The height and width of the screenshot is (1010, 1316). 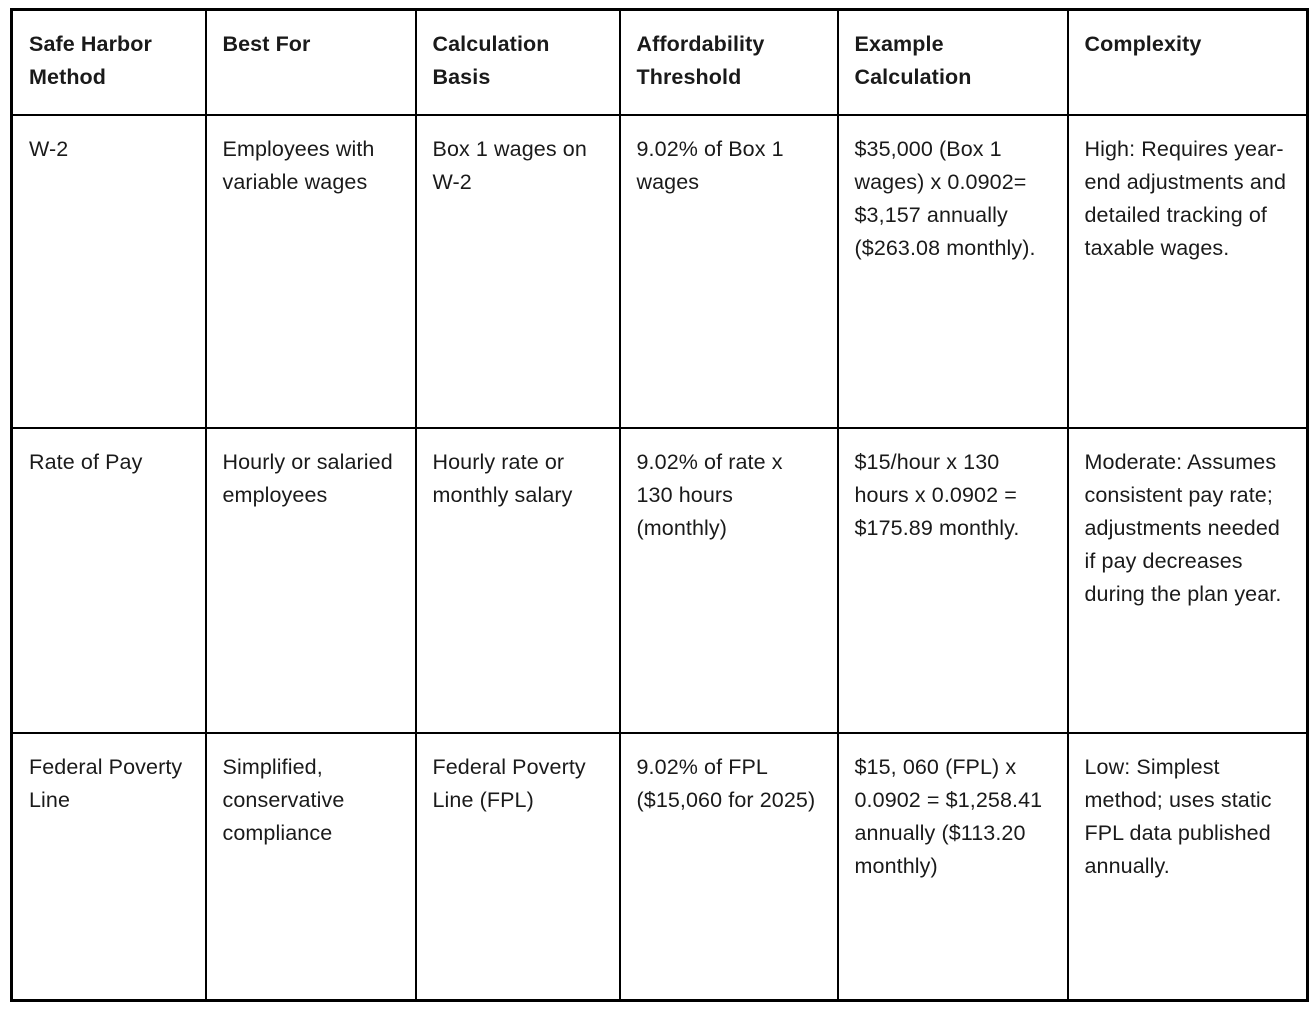 I want to click on column-header-complexity: Complexity, so click(x=1187, y=62).